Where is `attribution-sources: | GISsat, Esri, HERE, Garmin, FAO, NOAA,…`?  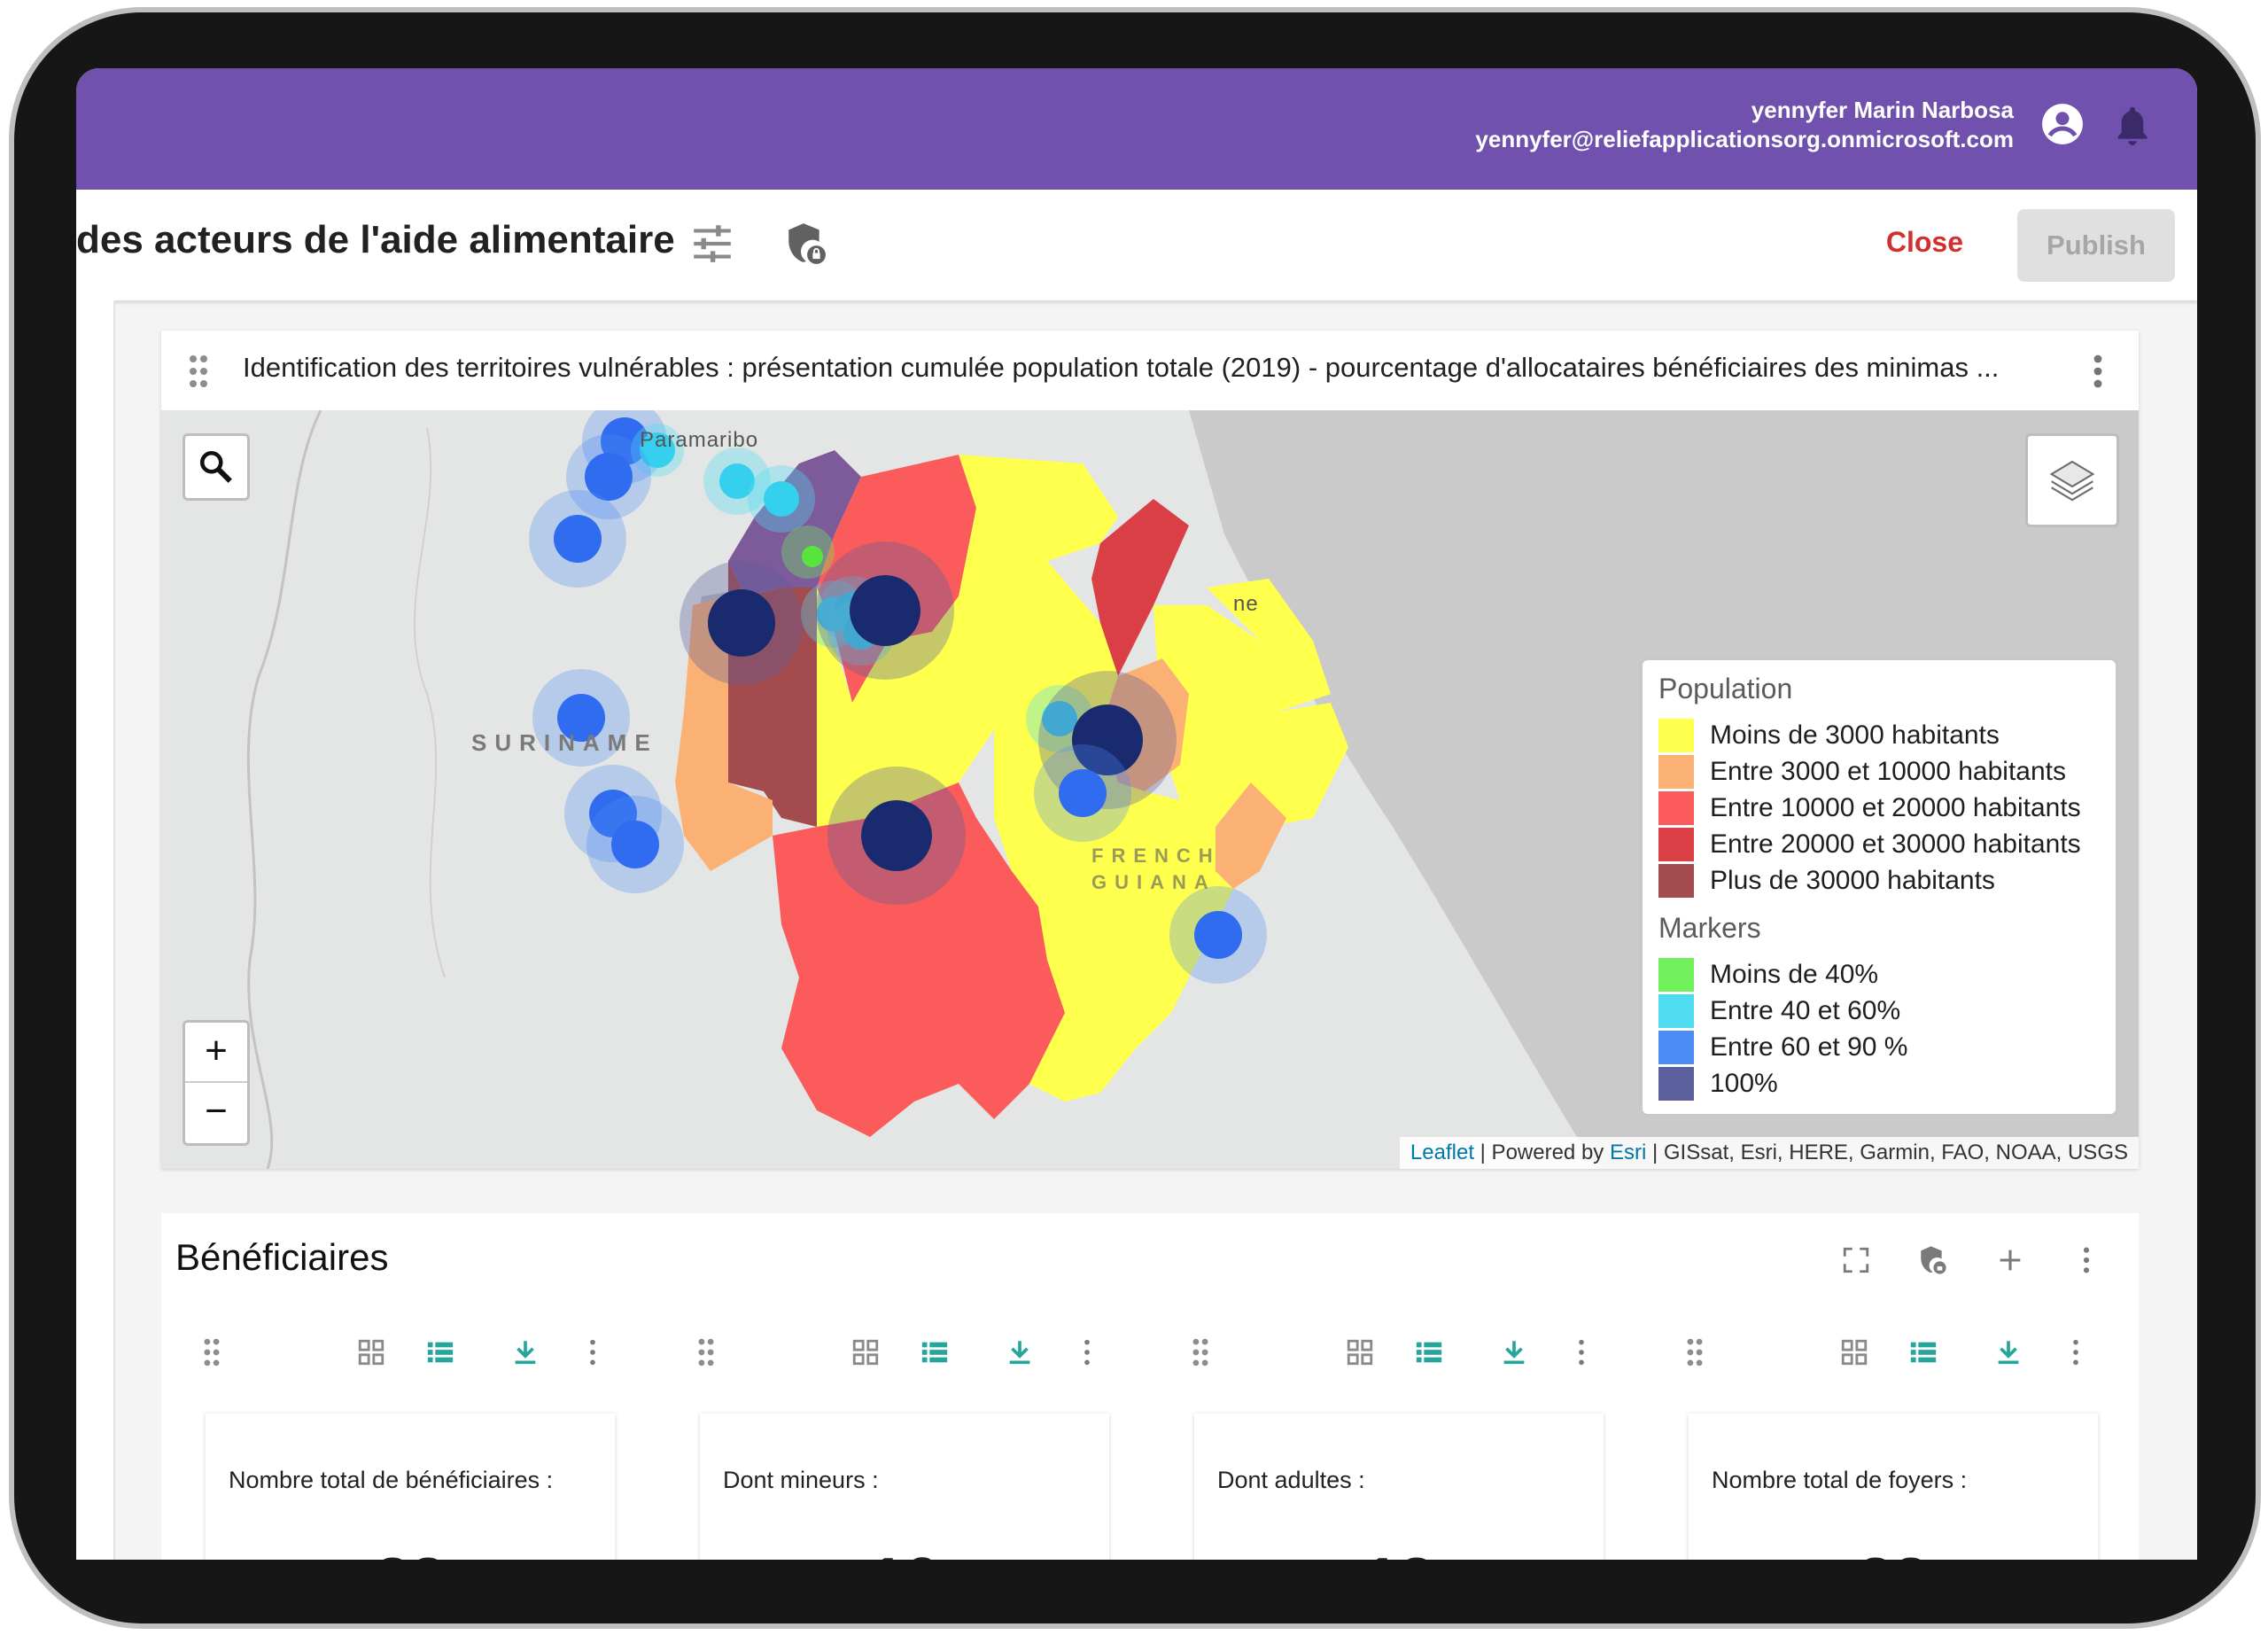
attribution-sources: | GISsat, Esri, HERE, Garmin, FAO, NOAA,… is located at coordinates (1887, 1152).